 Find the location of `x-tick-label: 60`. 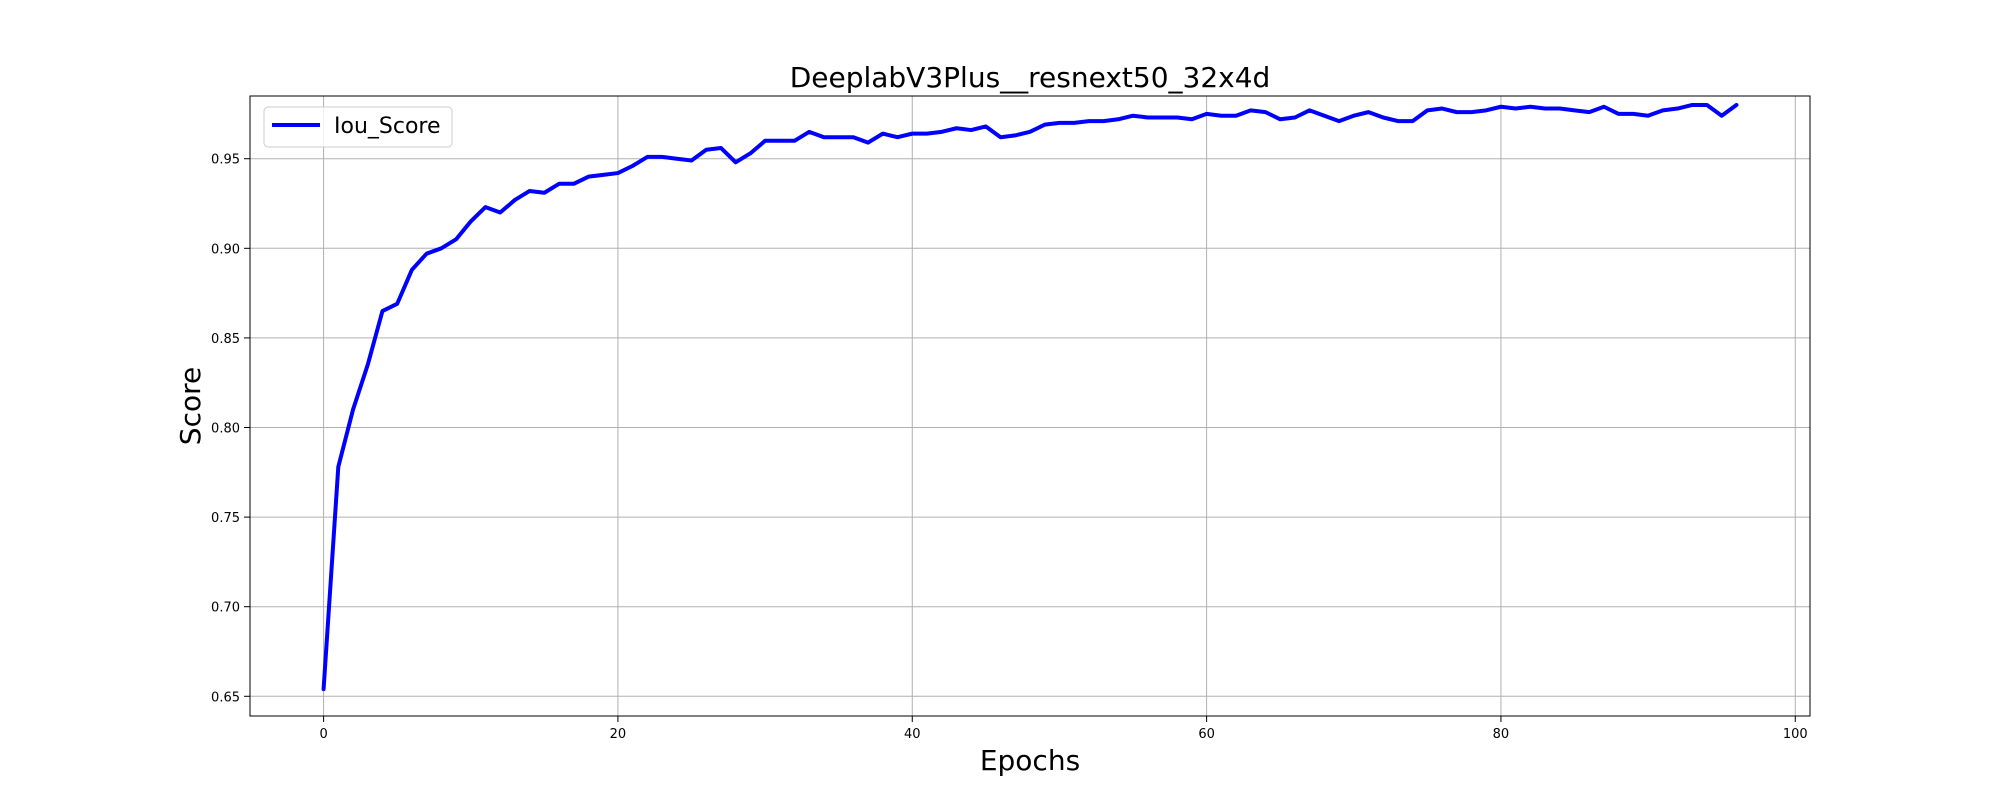

x-tick-label: 60 is located at coordinates (1206, 734).